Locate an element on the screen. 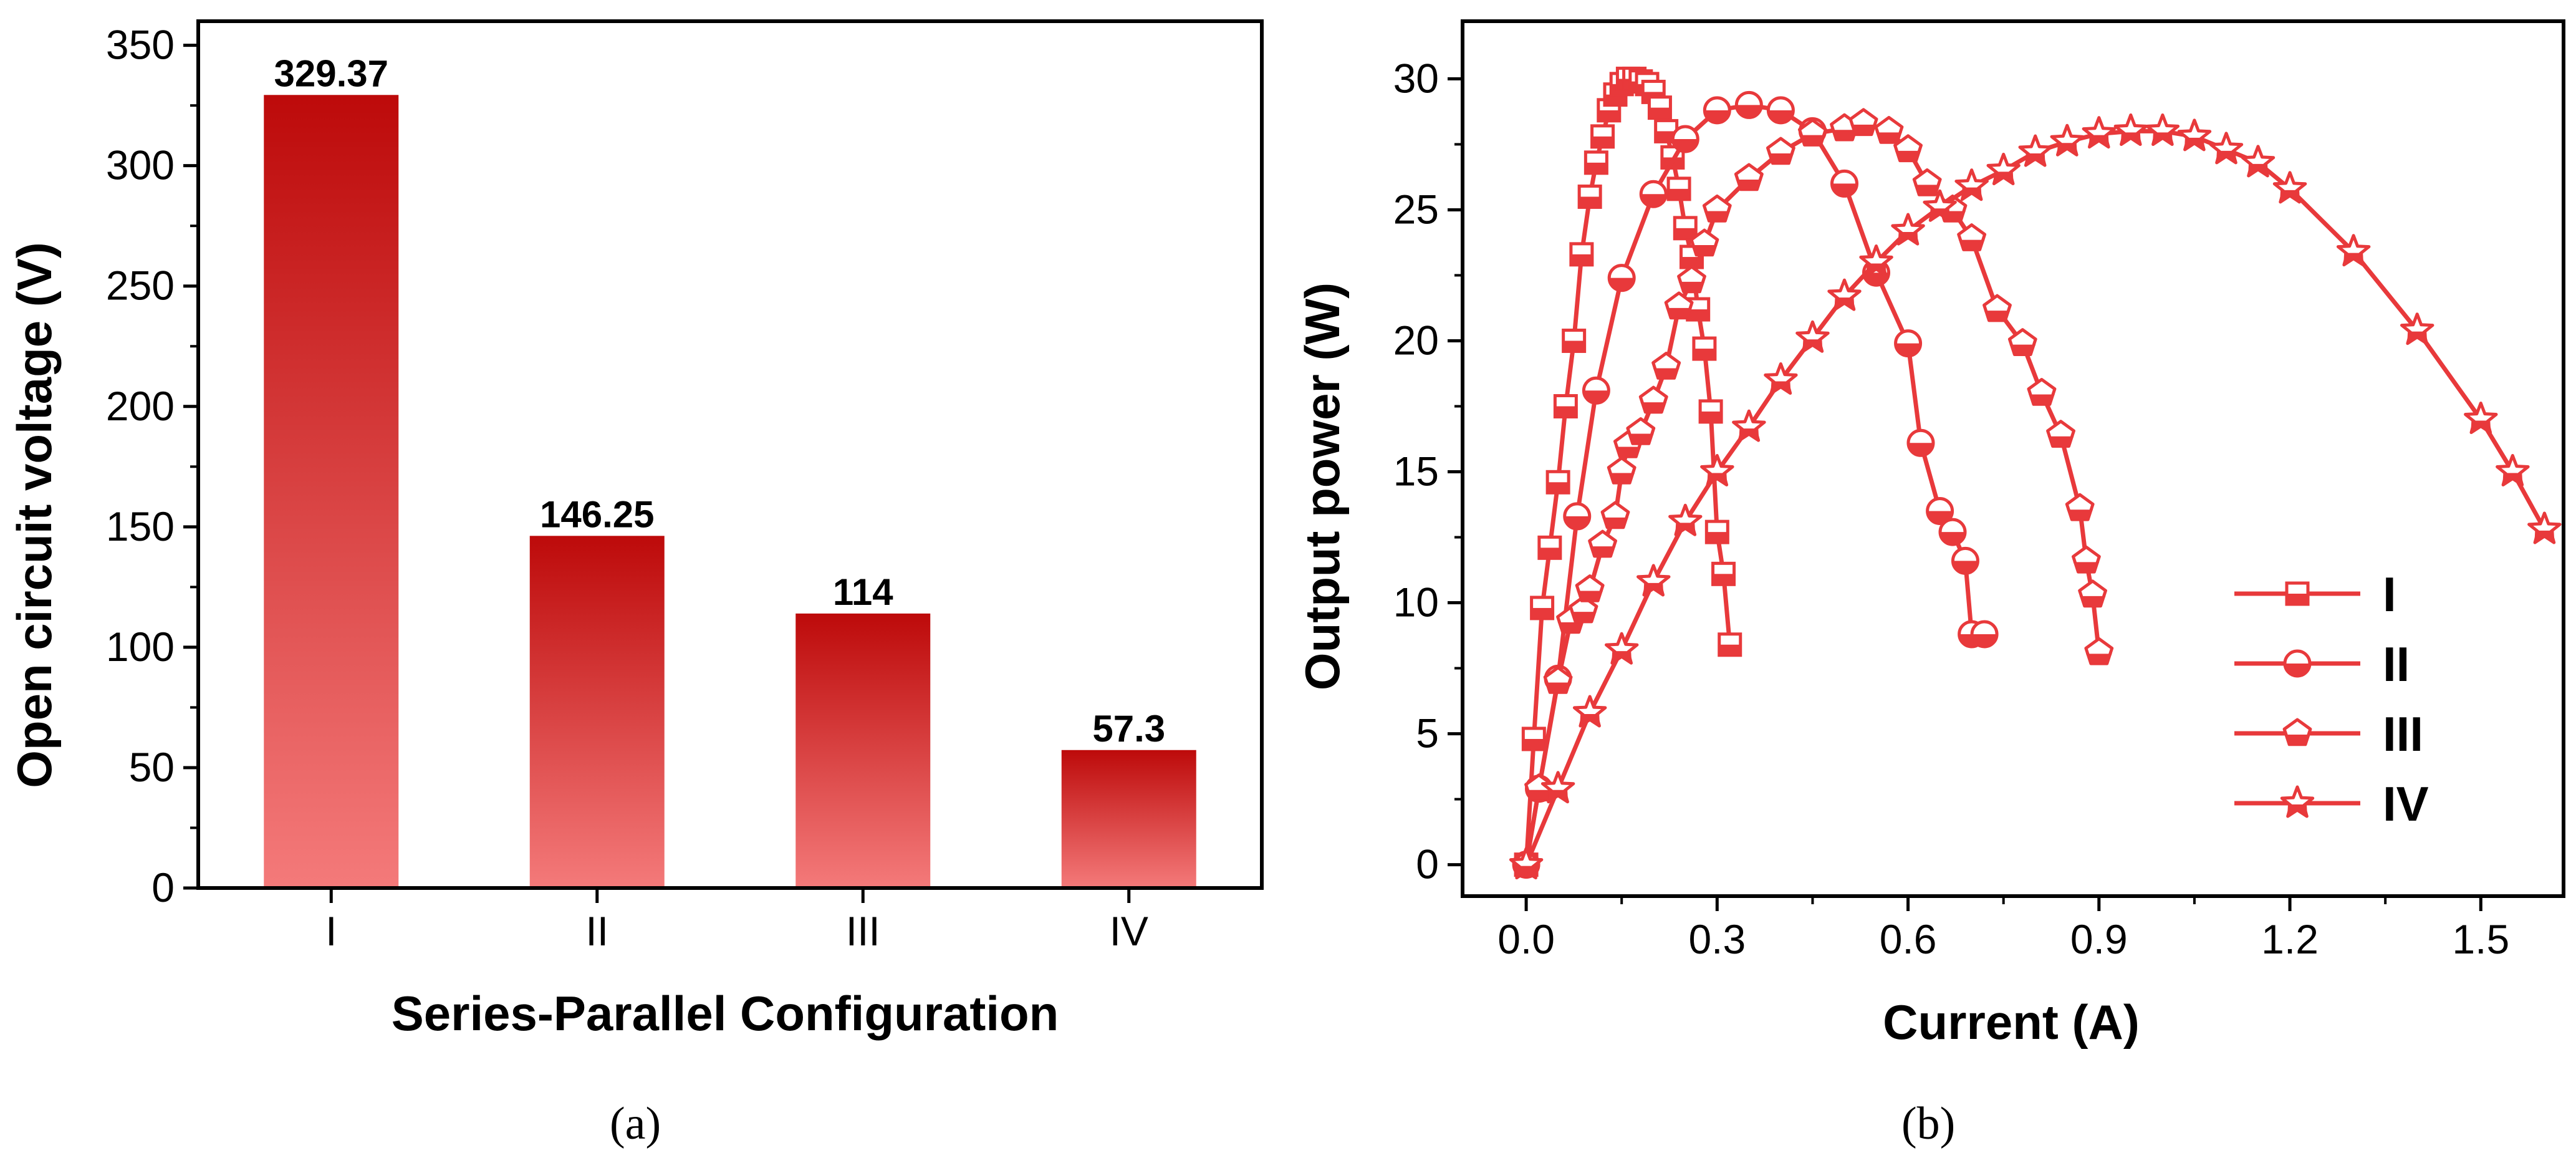  legend-label: IV is located at coordinates (2406, 803).